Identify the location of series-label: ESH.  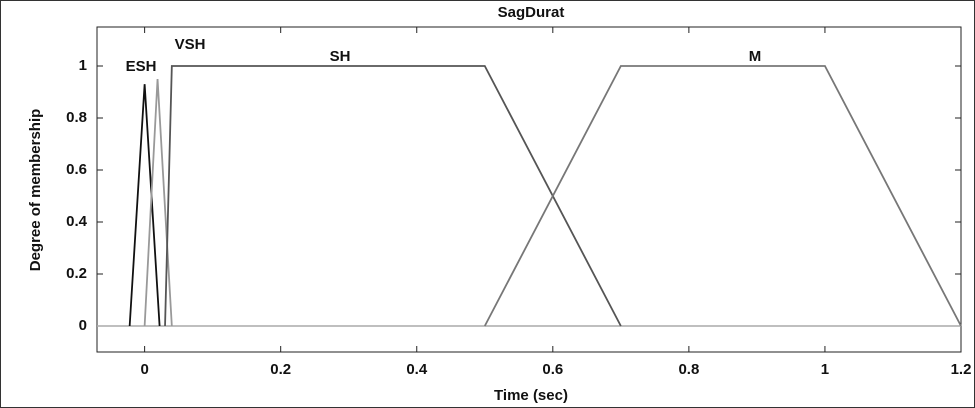
(141, 66).